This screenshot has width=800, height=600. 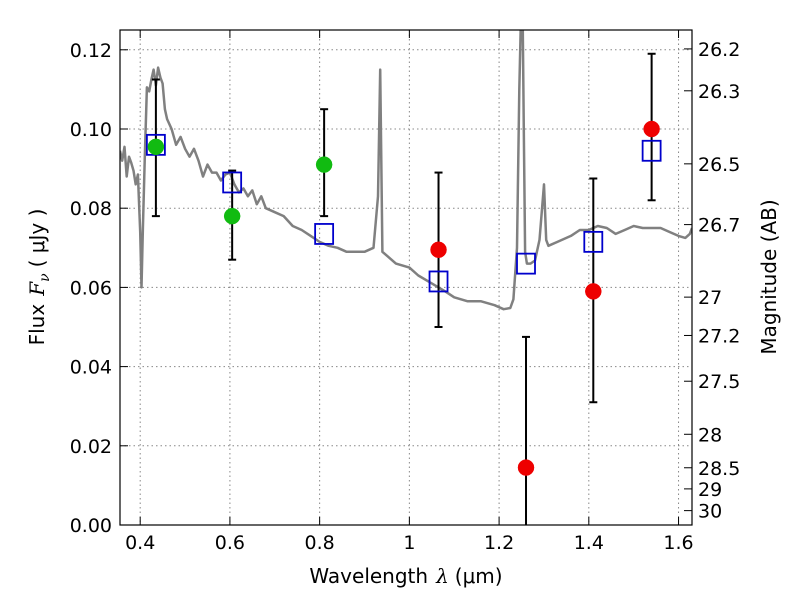 What do you see at coordinates (405, 576) in the screenshot?
I see `x-axis-label: Wavelength λ (μm)` at bounding box center [405, 576].